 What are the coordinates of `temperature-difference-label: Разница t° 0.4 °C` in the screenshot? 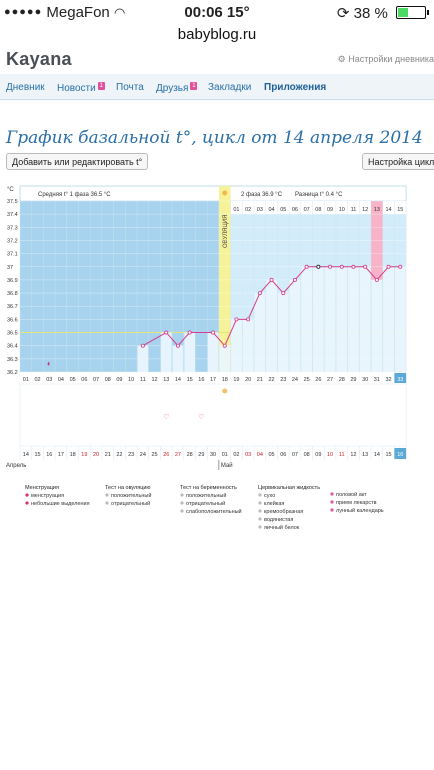 It's located at (319, 195).